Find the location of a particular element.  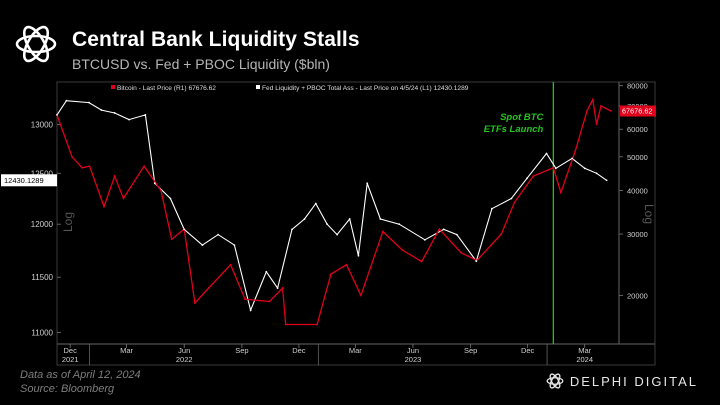

left-axis-ticks: 11000 11500 12000 12500 13000 is located at coordinates (46, 229).